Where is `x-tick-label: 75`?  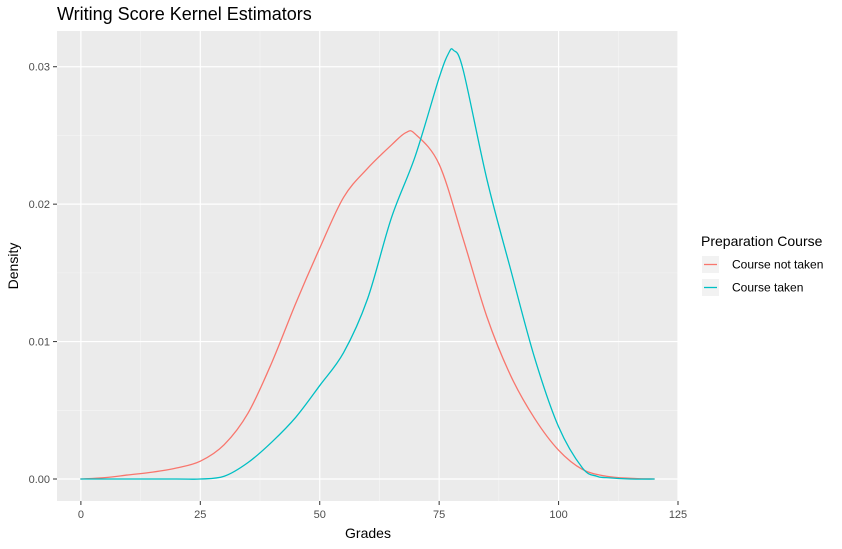
x-tick-label: 75 is located at coordinates (439, 515).